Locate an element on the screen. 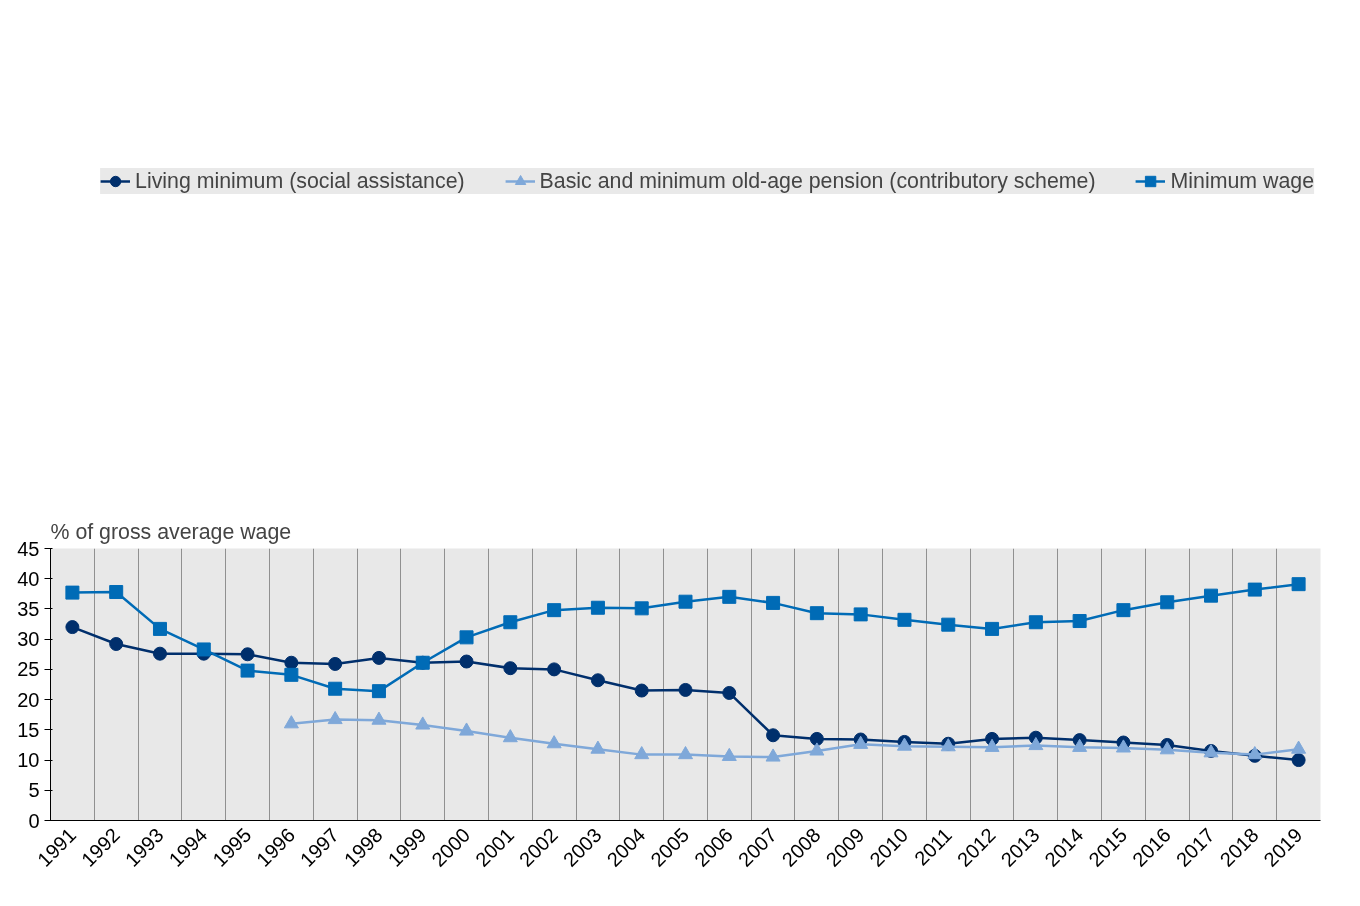  y-tick-label: 40 is located at coordinates (28, 578).